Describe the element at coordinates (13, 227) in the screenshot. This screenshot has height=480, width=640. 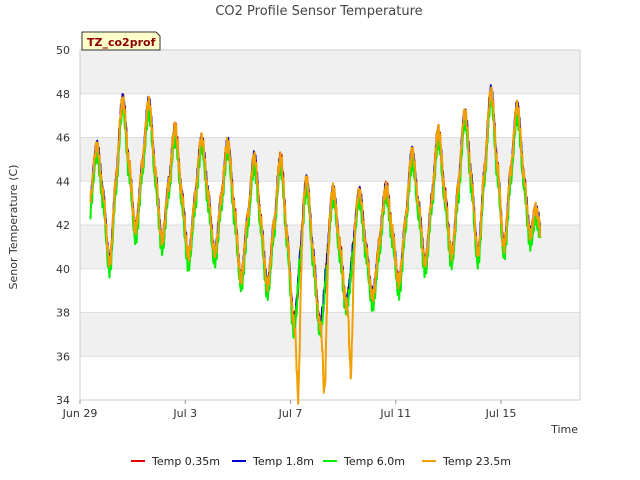
I see `y-axis-label: Senor Temperature (C)` at that location.